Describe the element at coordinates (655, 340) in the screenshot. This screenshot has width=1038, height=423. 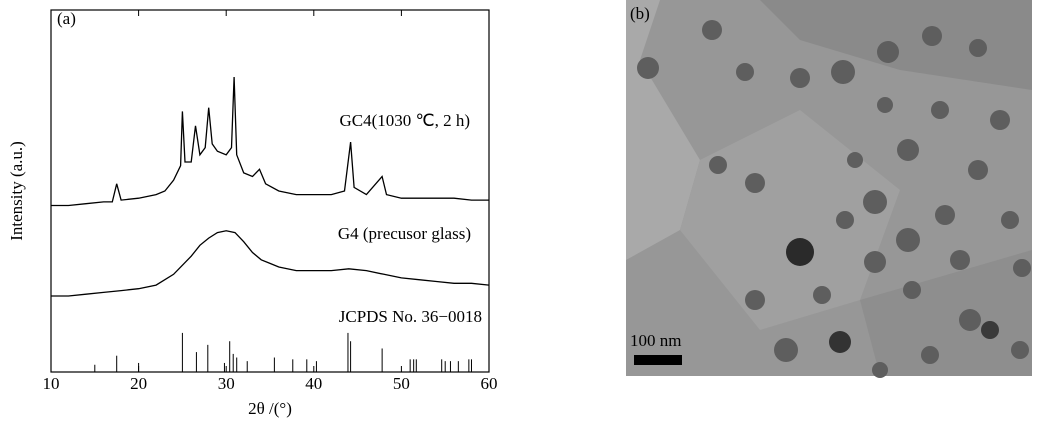
I see `scale-bar-label: 100 nm` at that location.